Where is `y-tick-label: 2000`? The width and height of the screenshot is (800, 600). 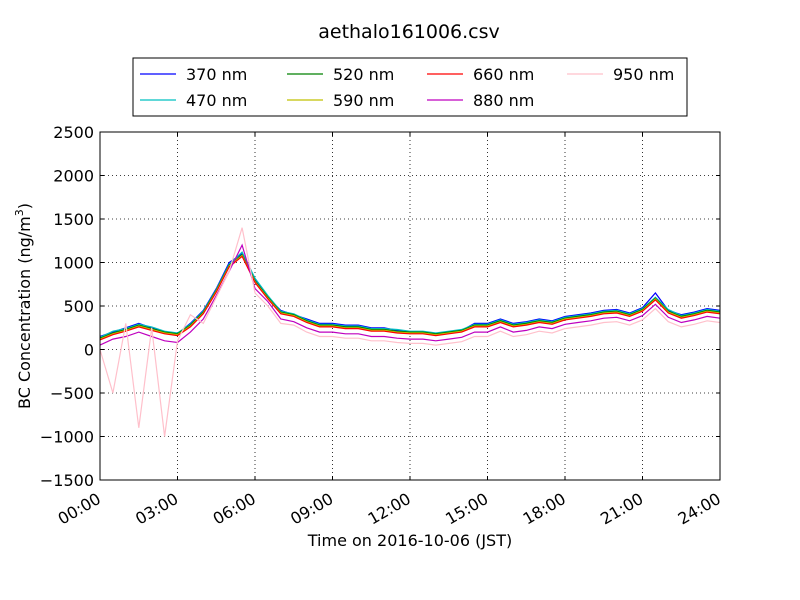 y-tick-label: 2000 is located at coordinates (73, 176).